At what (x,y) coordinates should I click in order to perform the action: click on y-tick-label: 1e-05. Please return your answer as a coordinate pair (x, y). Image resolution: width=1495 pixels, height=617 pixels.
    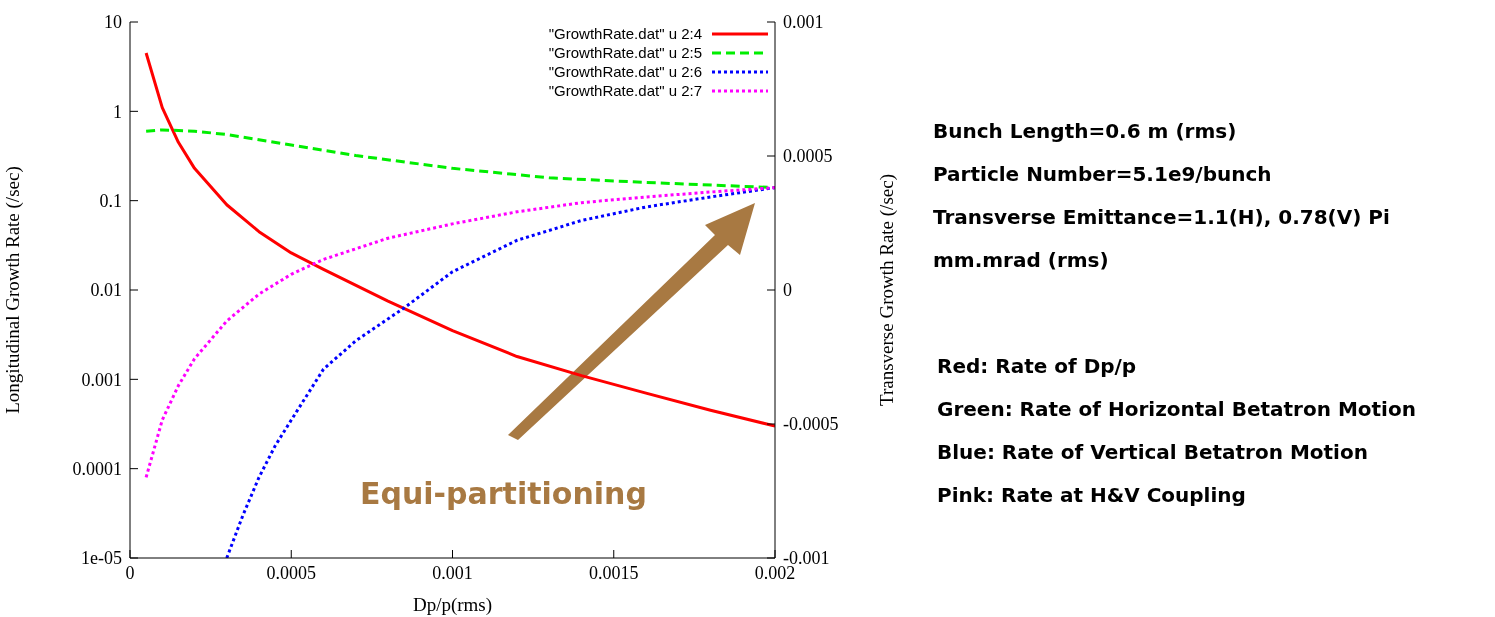
    Looking at the image, I should click on (101, 558).